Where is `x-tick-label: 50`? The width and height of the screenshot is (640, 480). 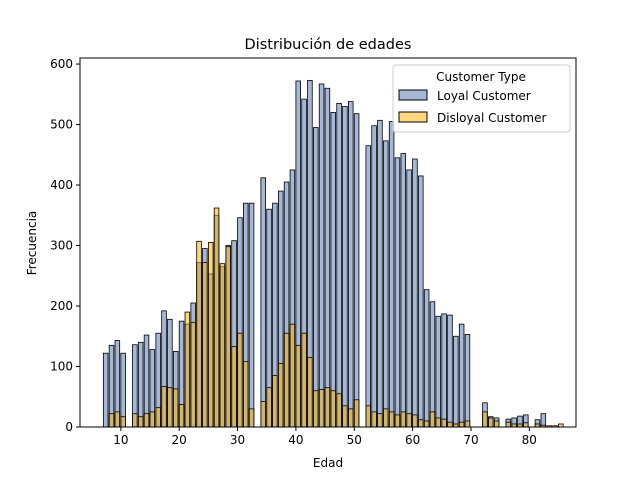 x-tick-label: 50 is located at coordinates (354, 440).